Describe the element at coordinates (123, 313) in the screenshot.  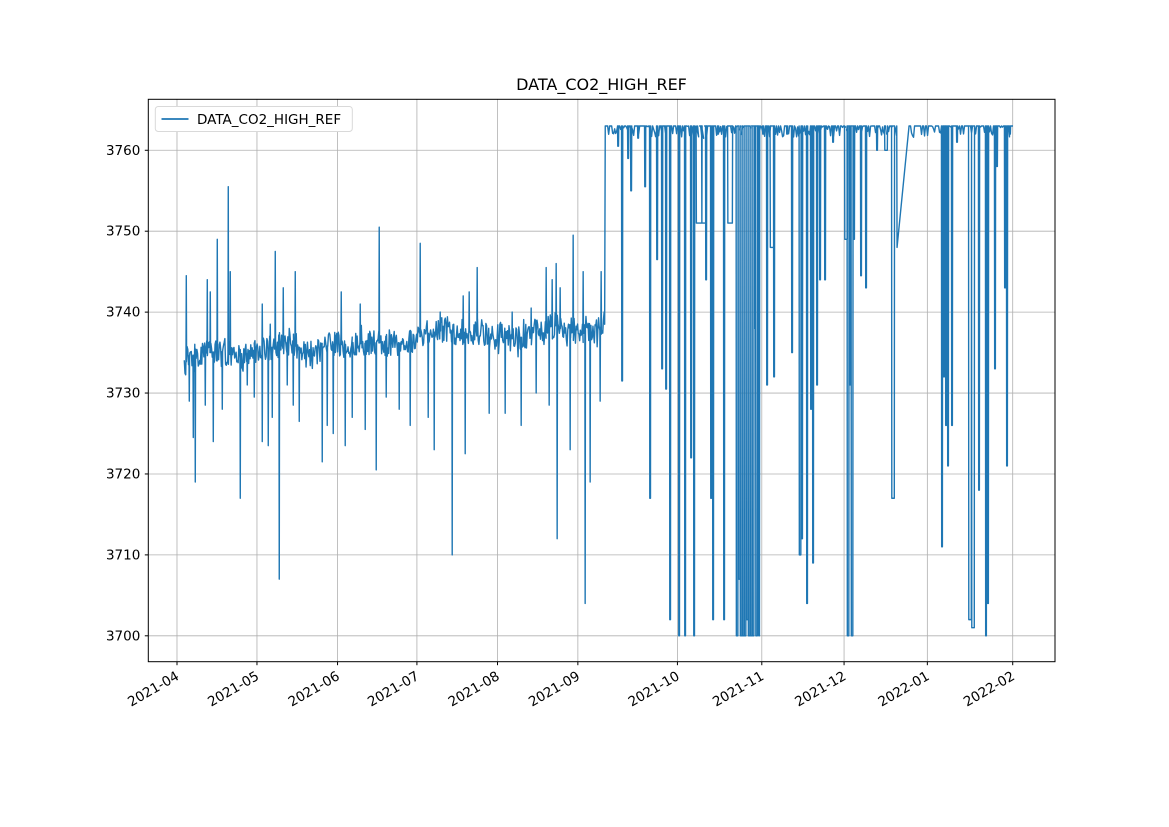
I see `y-tick-label: 3740` at that location.